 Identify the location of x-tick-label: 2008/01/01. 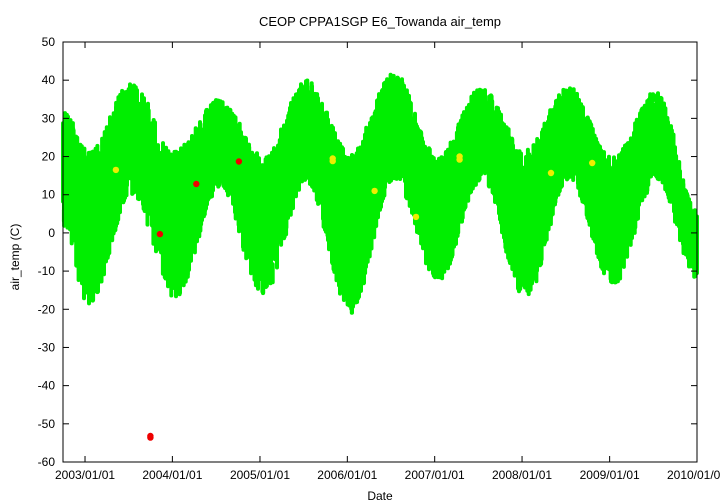
(522, 475).